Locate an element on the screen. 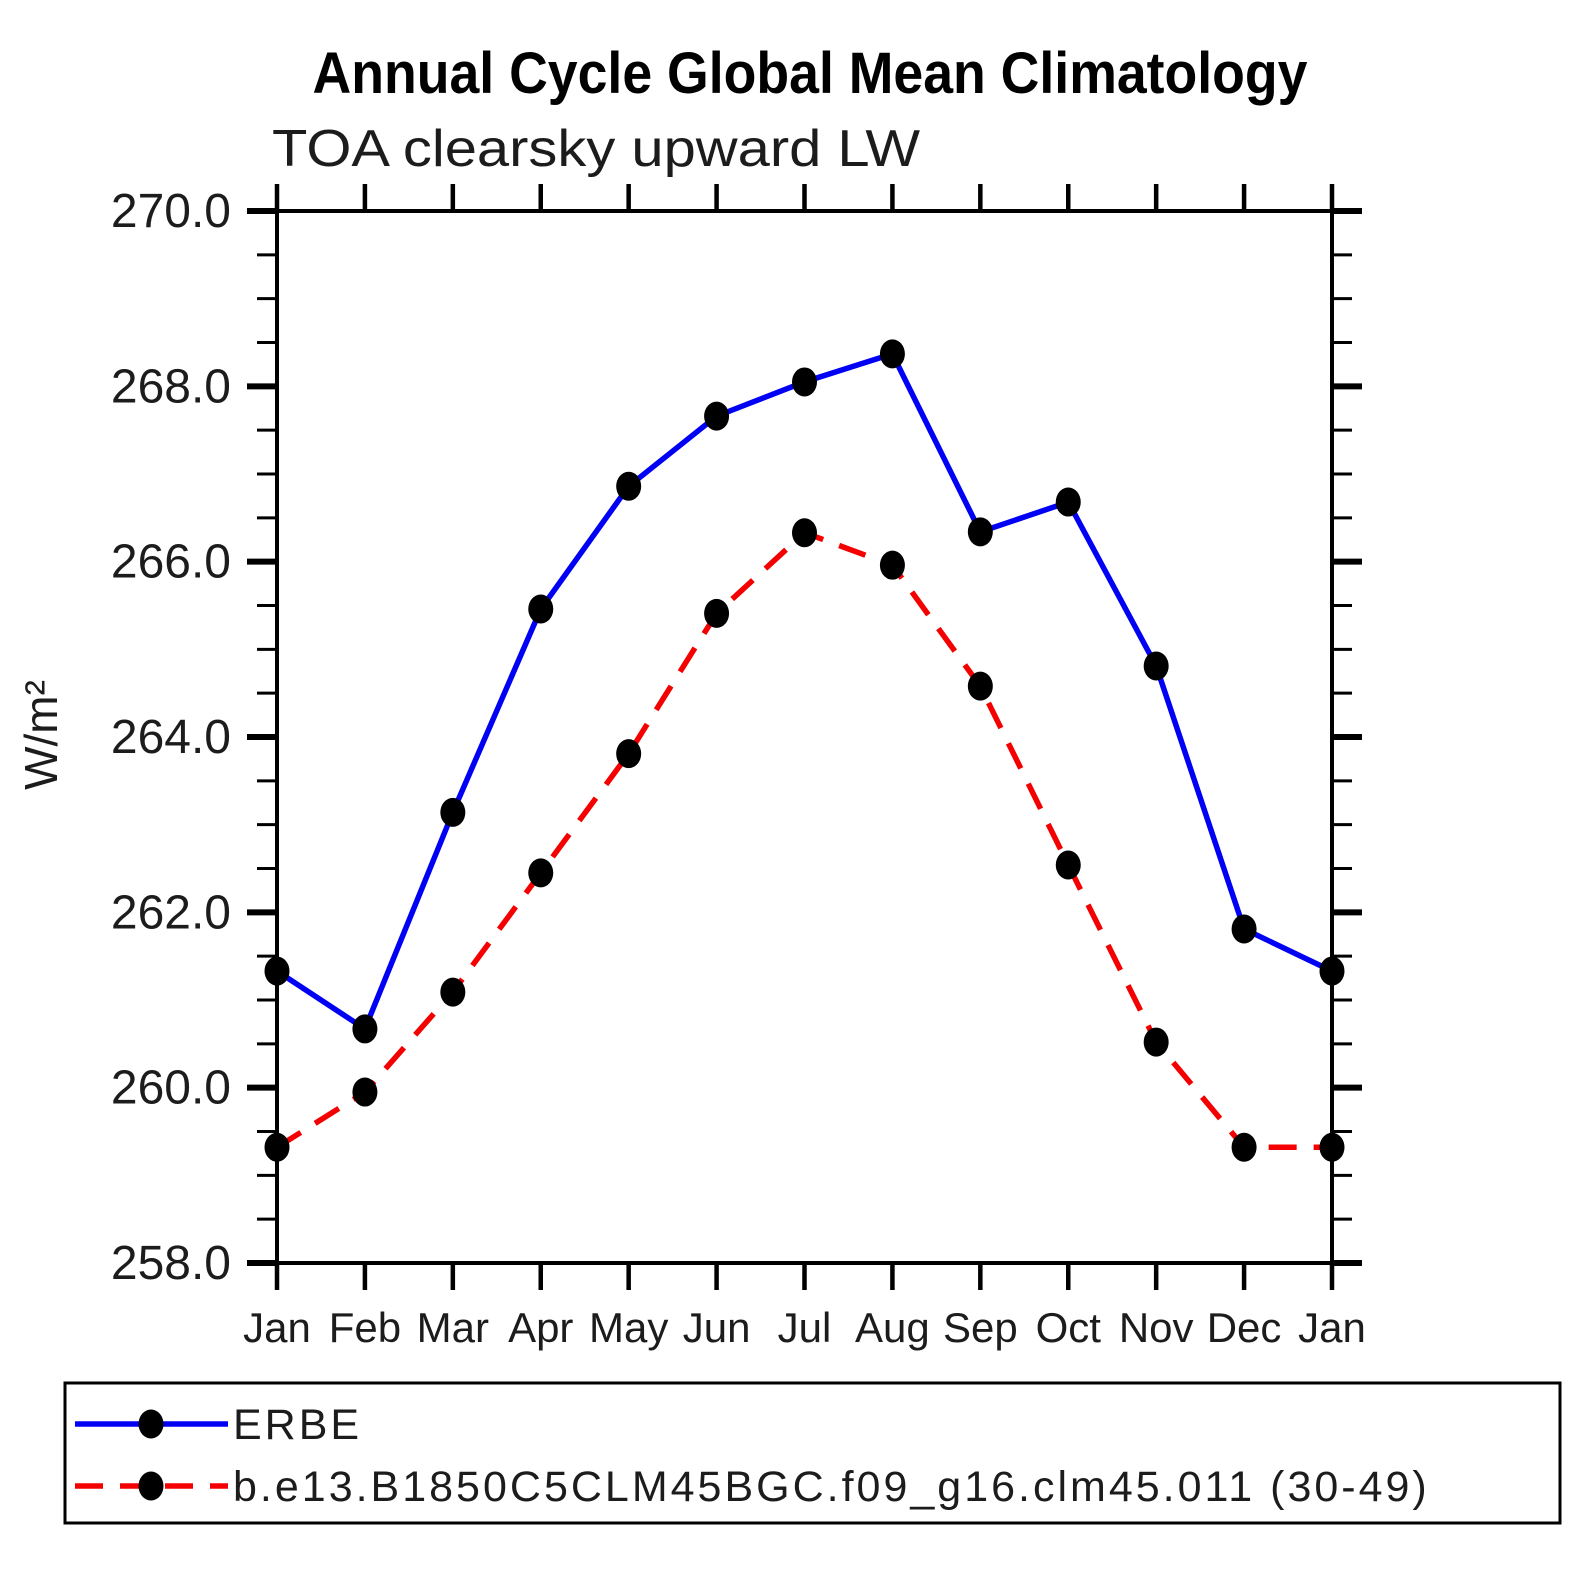 The image size is (1574, 1579). x-axis-tick-labels: Jan Feb Mar Apr May Jun Jul Aug Sep Oct Nov Dec Jan is located at coordinates (804, 1327).